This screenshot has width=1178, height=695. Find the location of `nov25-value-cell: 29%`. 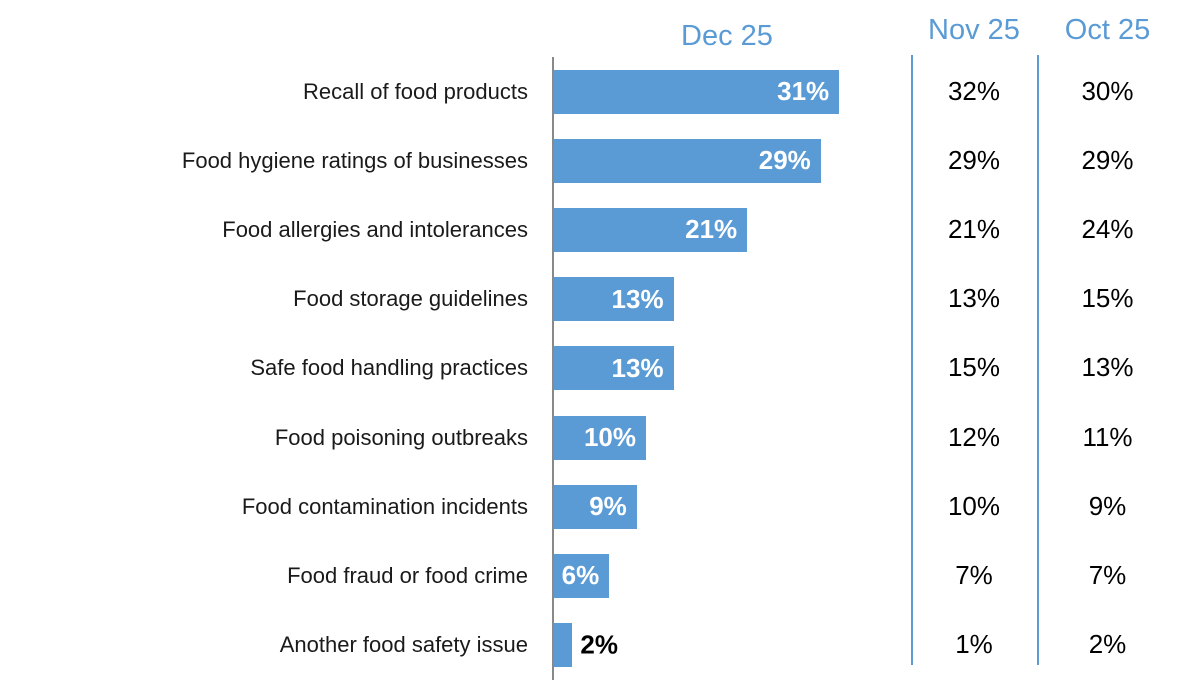

nov25-value-cell: 29% is located at coordinates (974, 159).